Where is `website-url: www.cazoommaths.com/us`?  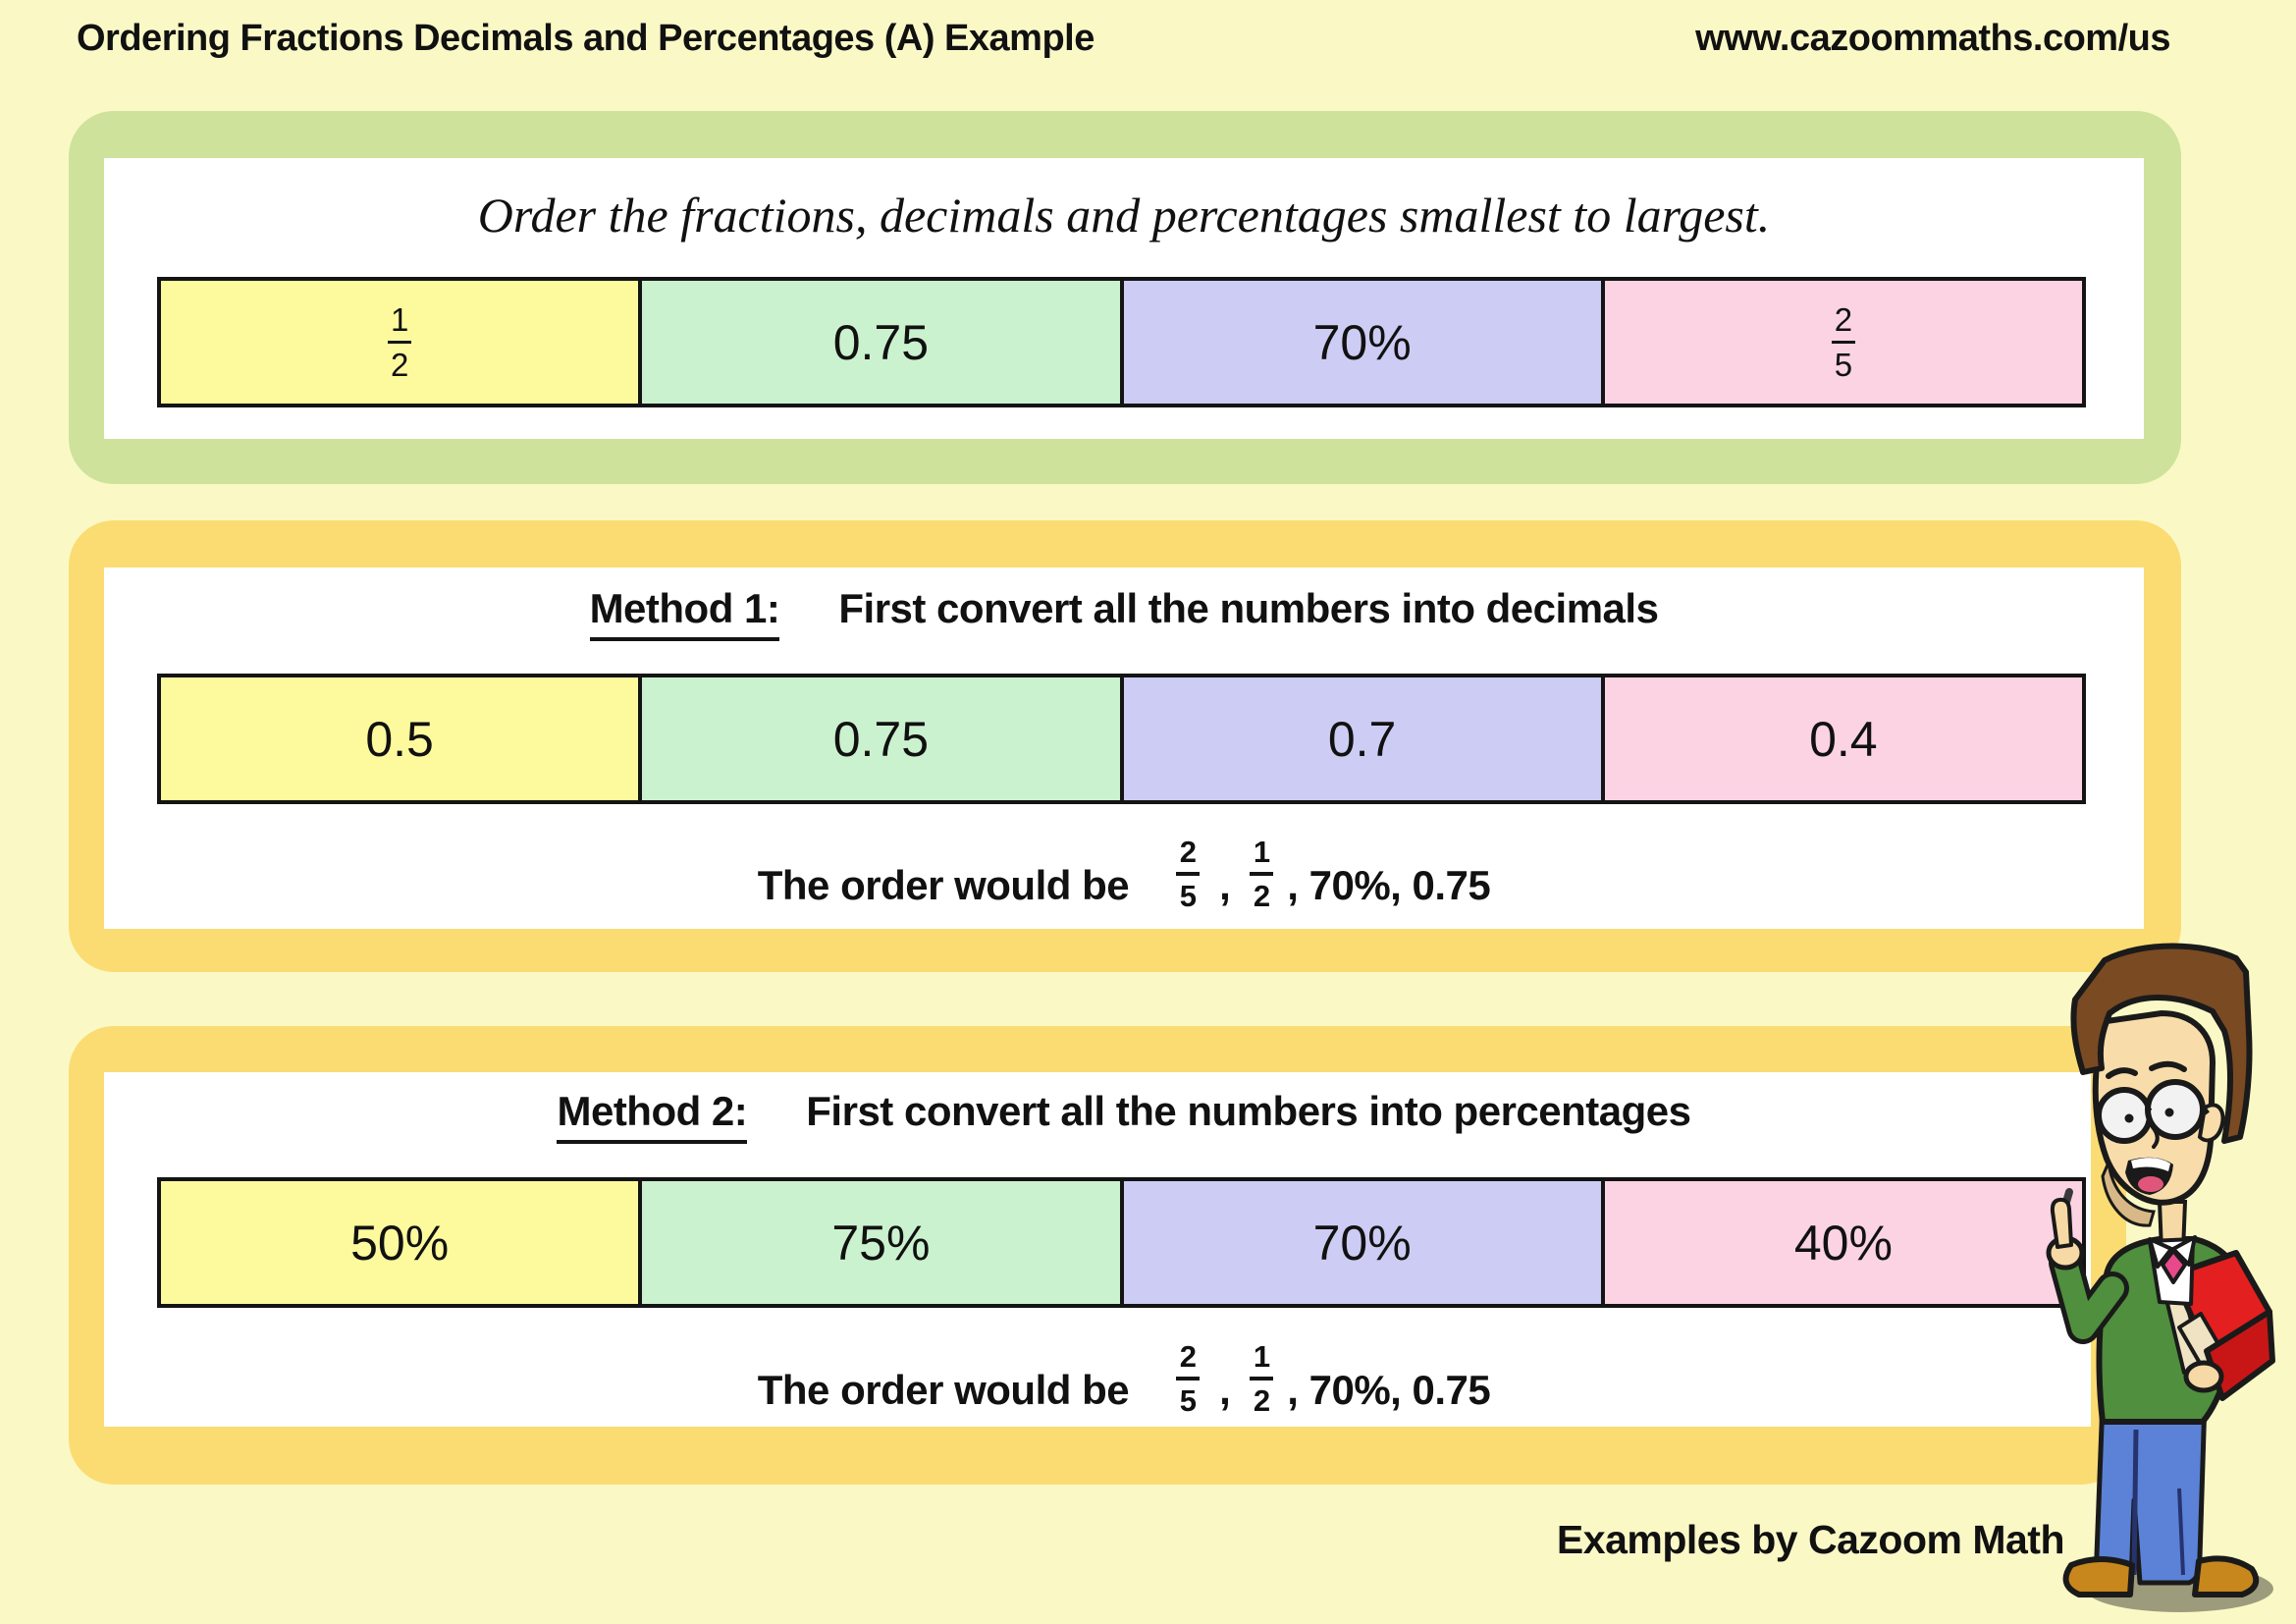 website-url: www.cazoommaths.com/us is located at coordinates (1932, 38).